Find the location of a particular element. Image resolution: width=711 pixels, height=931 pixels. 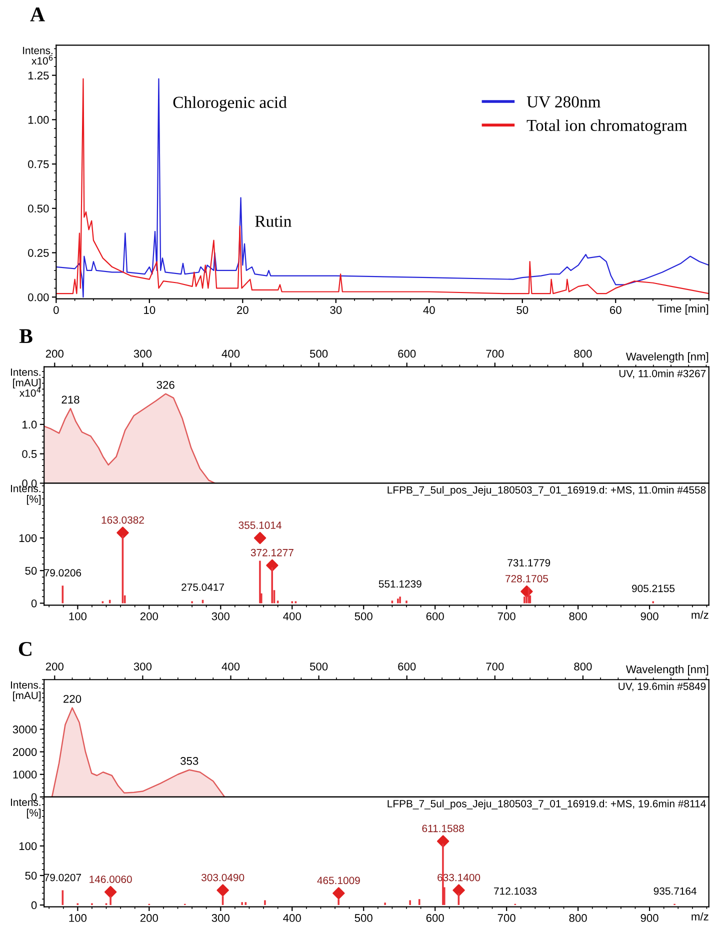

annotation: 326 is located at coordinates (165, 385).